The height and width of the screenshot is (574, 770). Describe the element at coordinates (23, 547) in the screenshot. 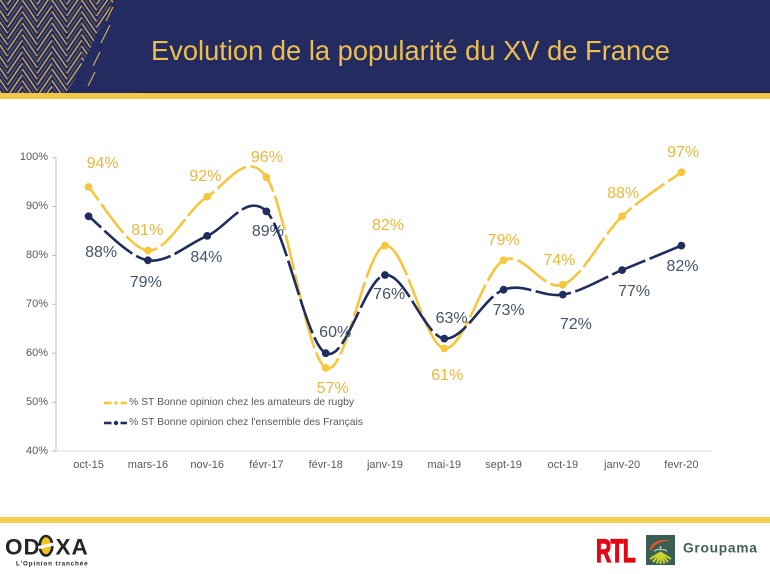

I see `svg-text: OD` at that location.